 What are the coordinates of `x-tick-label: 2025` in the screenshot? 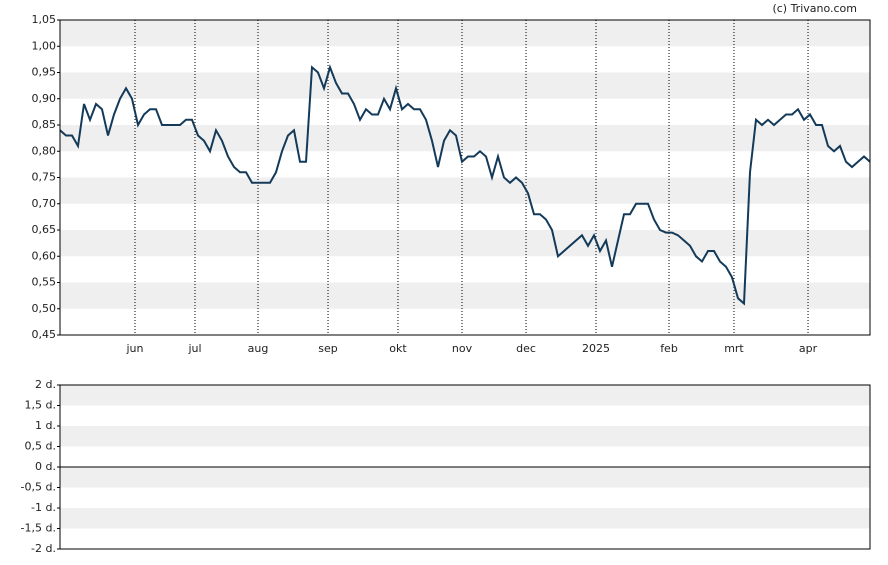 It's located at (596, 348).